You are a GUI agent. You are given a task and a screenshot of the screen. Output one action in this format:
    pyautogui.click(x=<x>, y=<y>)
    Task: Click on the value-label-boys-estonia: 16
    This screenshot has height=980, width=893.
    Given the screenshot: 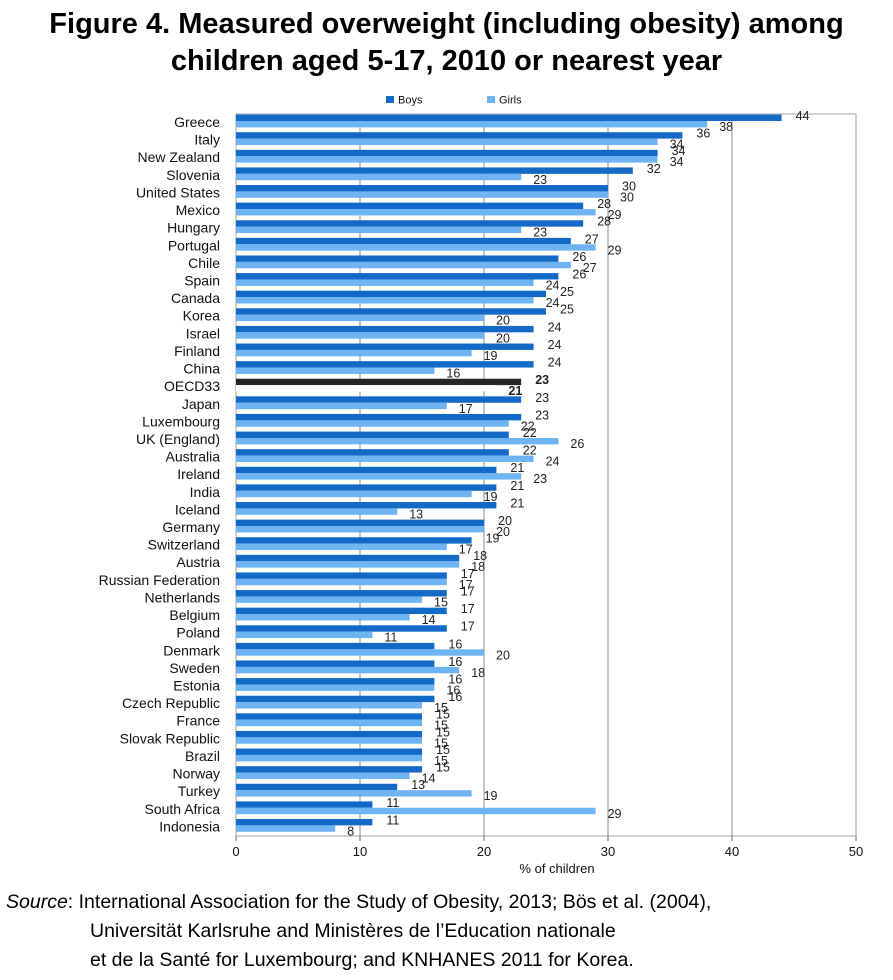 What is the action you would take?
    pyautogui.click(x=455, y=680)
    